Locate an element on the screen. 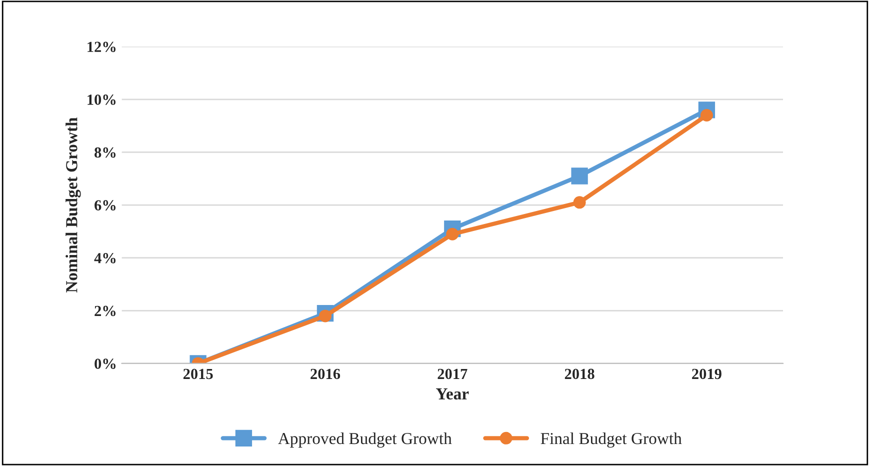 This screenshot has width=870, height=466. y-tick-label: 8% is located at coordinates (105, 152).